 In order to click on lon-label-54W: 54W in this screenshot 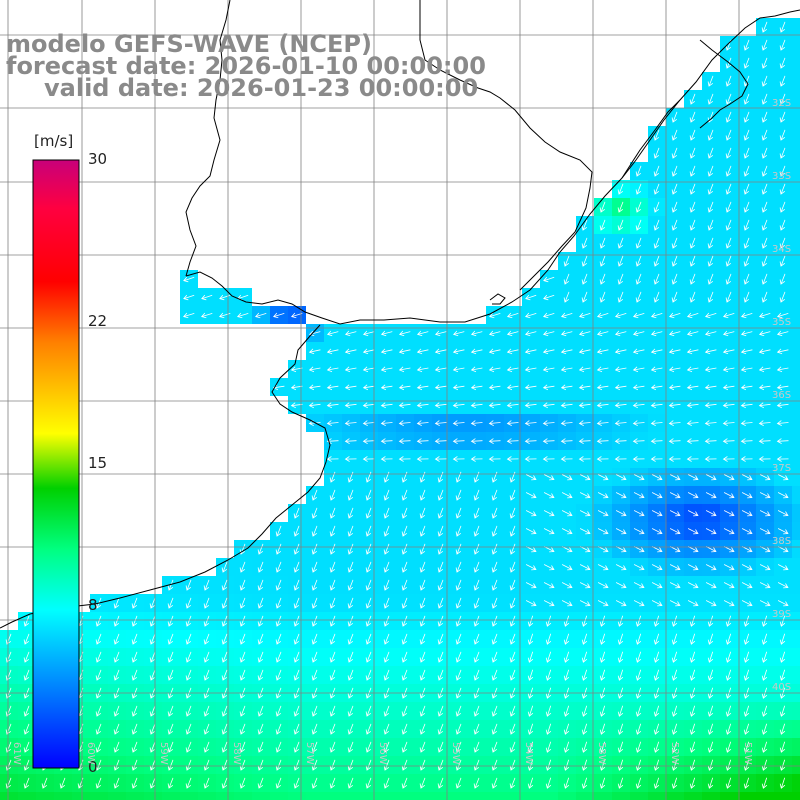, I will do `click(528, 753)`.